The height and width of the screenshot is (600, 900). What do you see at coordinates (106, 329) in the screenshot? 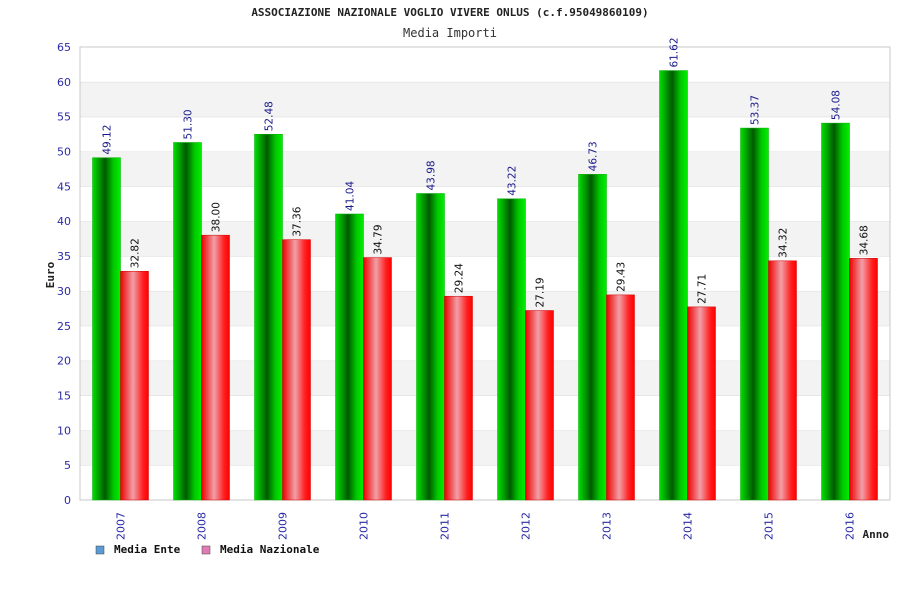
I see `bar-media-ente-2007` at bounding box center [106, 329].